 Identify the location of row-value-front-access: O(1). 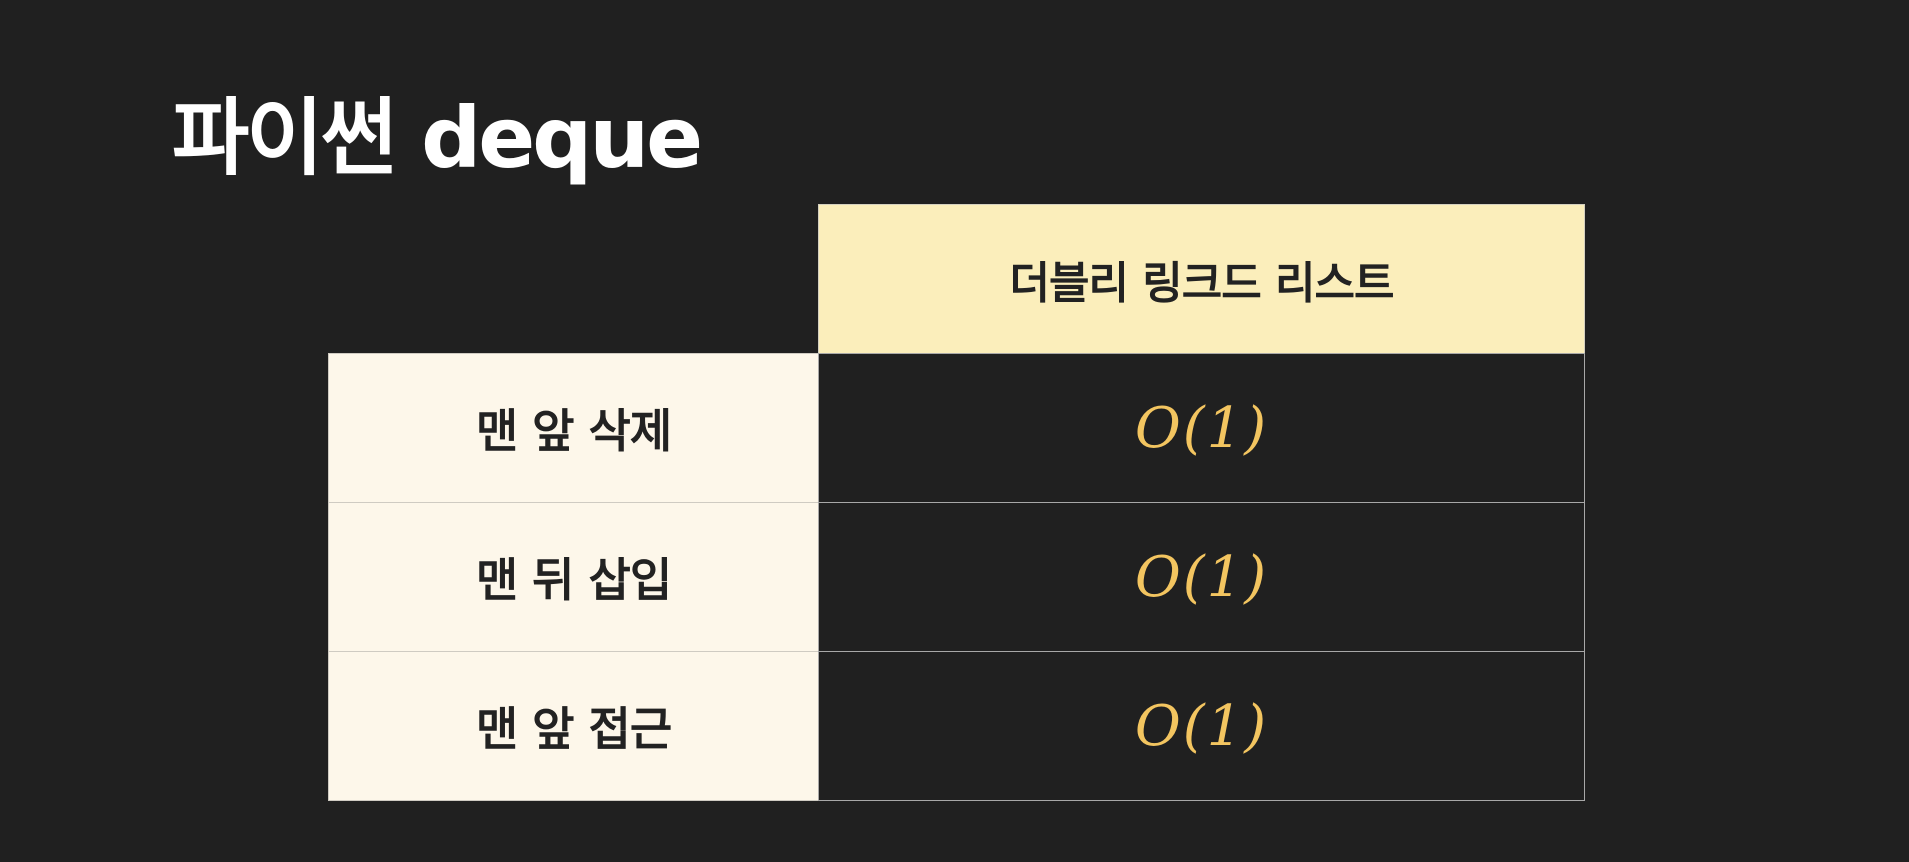
(1201, 726).